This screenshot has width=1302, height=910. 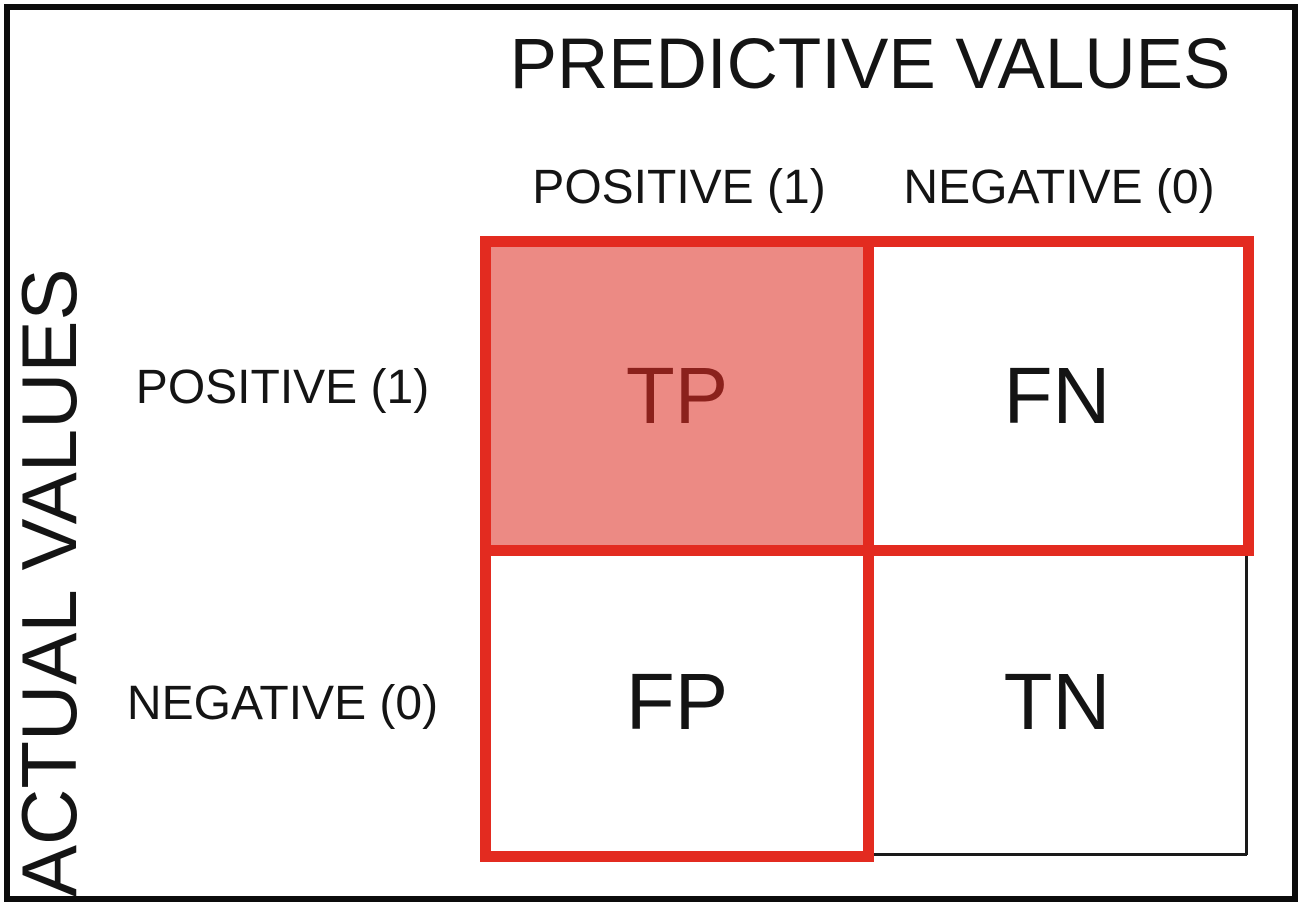 What do you see at coordinates (677, 701) in the screenshot?
I see `cell-false-positive: FP` at bounding box center [677, 701].